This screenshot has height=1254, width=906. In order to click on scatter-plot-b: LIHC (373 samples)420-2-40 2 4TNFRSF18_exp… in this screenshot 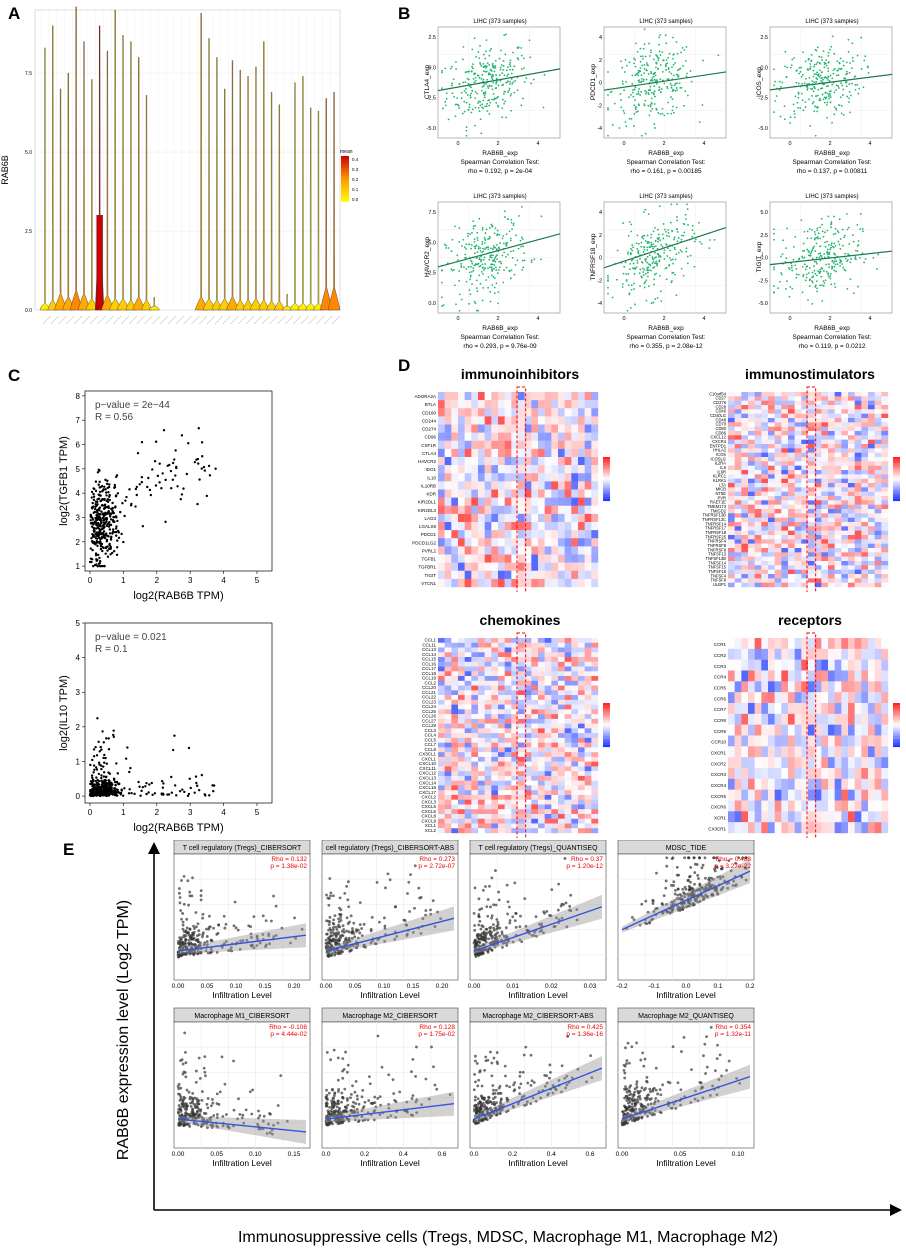, I will do `click(658, 272)`.